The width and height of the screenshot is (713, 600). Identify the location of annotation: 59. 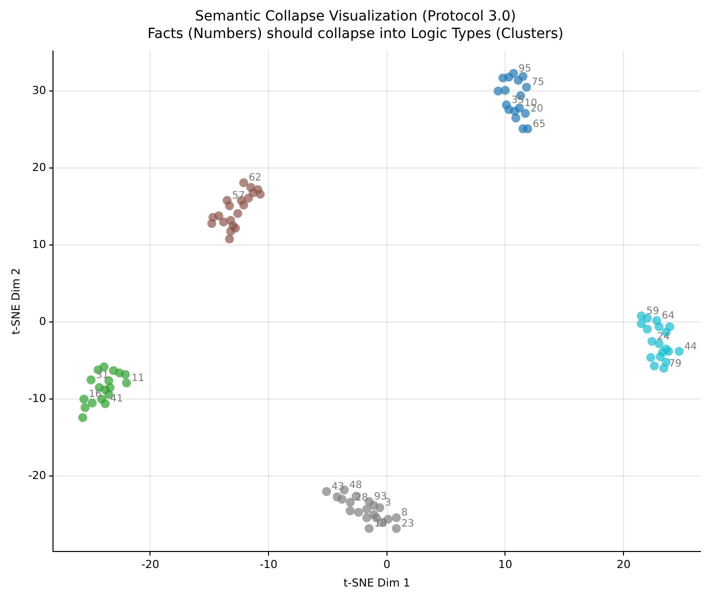
(653, 311).